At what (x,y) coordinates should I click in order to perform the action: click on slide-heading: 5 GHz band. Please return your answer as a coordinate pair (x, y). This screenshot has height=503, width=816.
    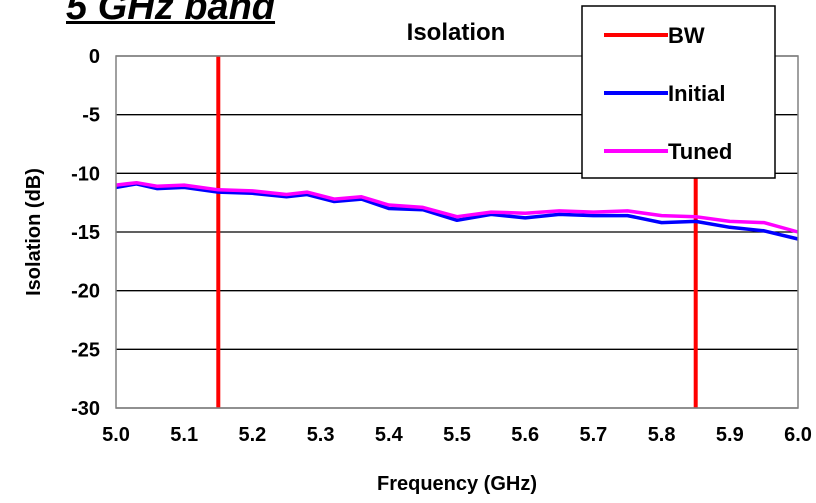
    Looking at the image, I should click on (171, 14).